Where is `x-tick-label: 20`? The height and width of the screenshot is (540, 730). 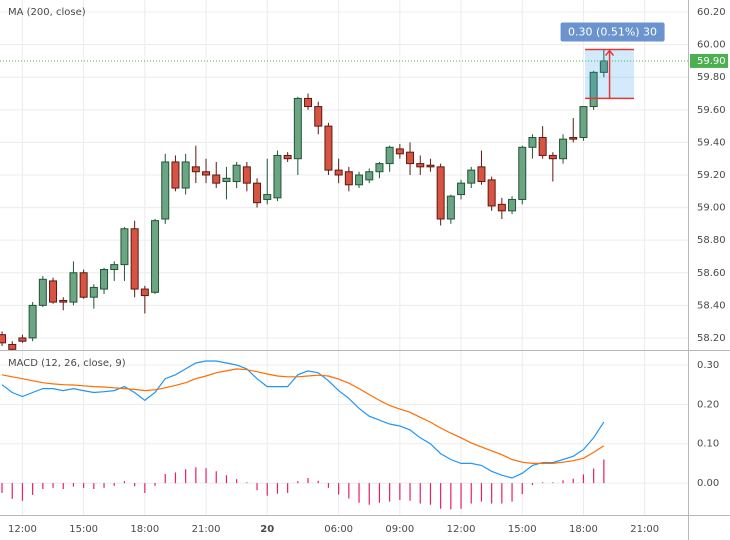 x-tick-label: 20 is located at coordinates (267, 529).